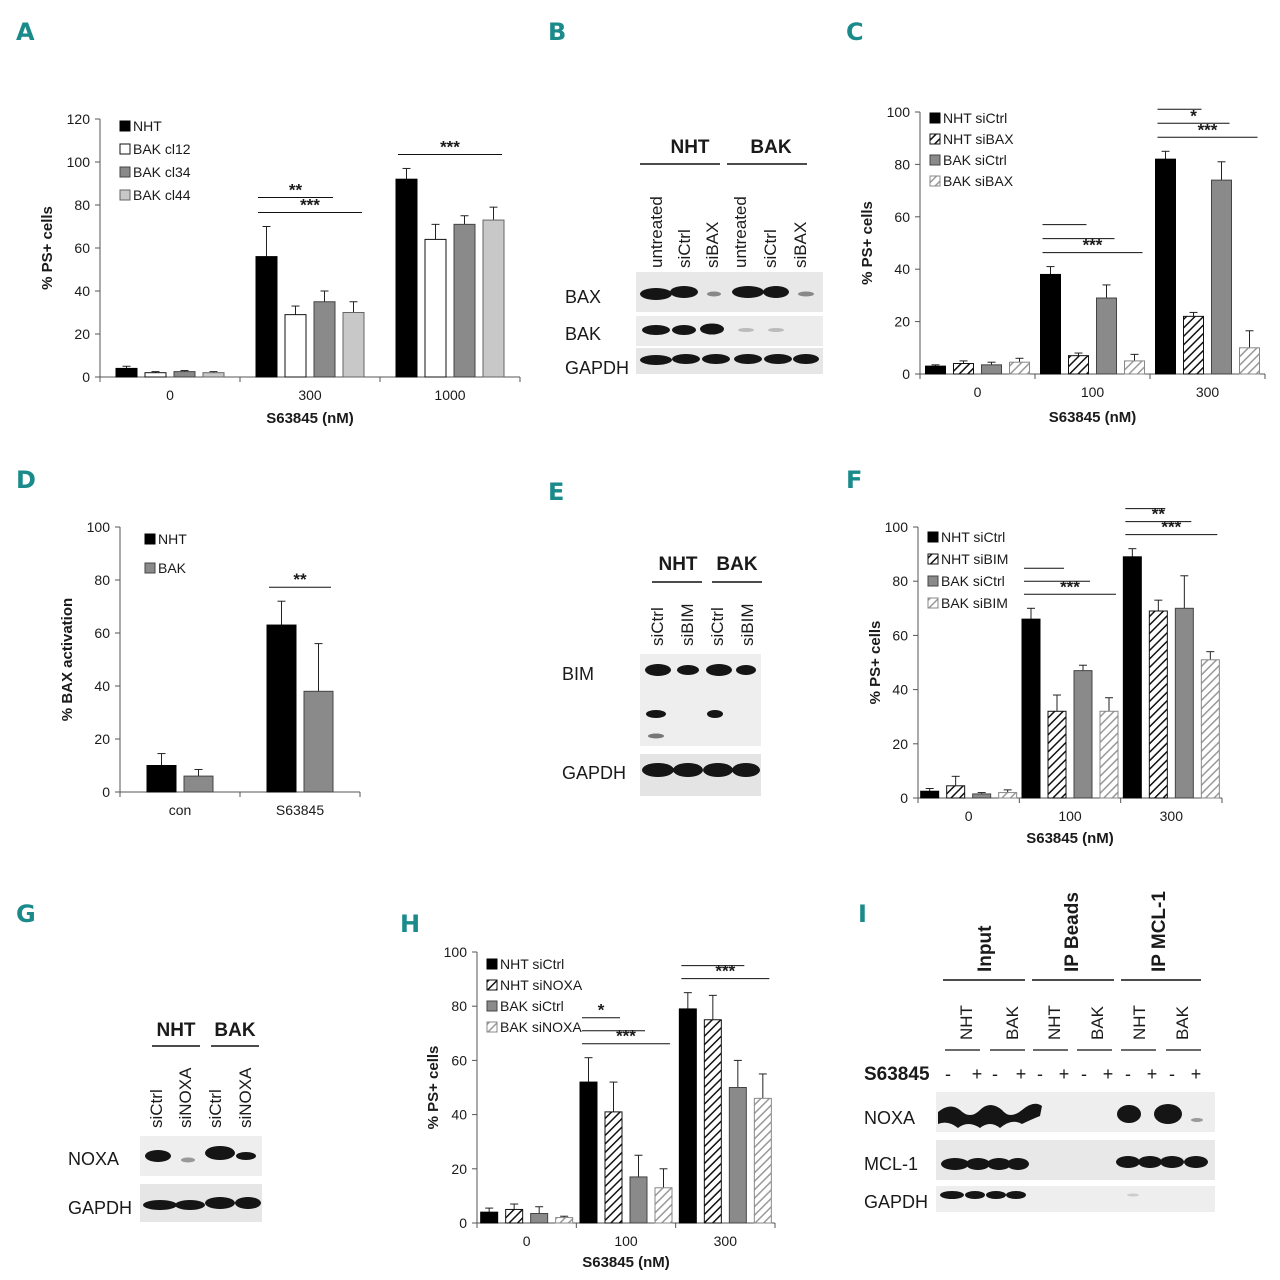 The width and height of the screenshot is (1280, 1280). Describe the element at coordinates (1196, 1074) in the screenshot. I see `treatment-sign: +` at that location.